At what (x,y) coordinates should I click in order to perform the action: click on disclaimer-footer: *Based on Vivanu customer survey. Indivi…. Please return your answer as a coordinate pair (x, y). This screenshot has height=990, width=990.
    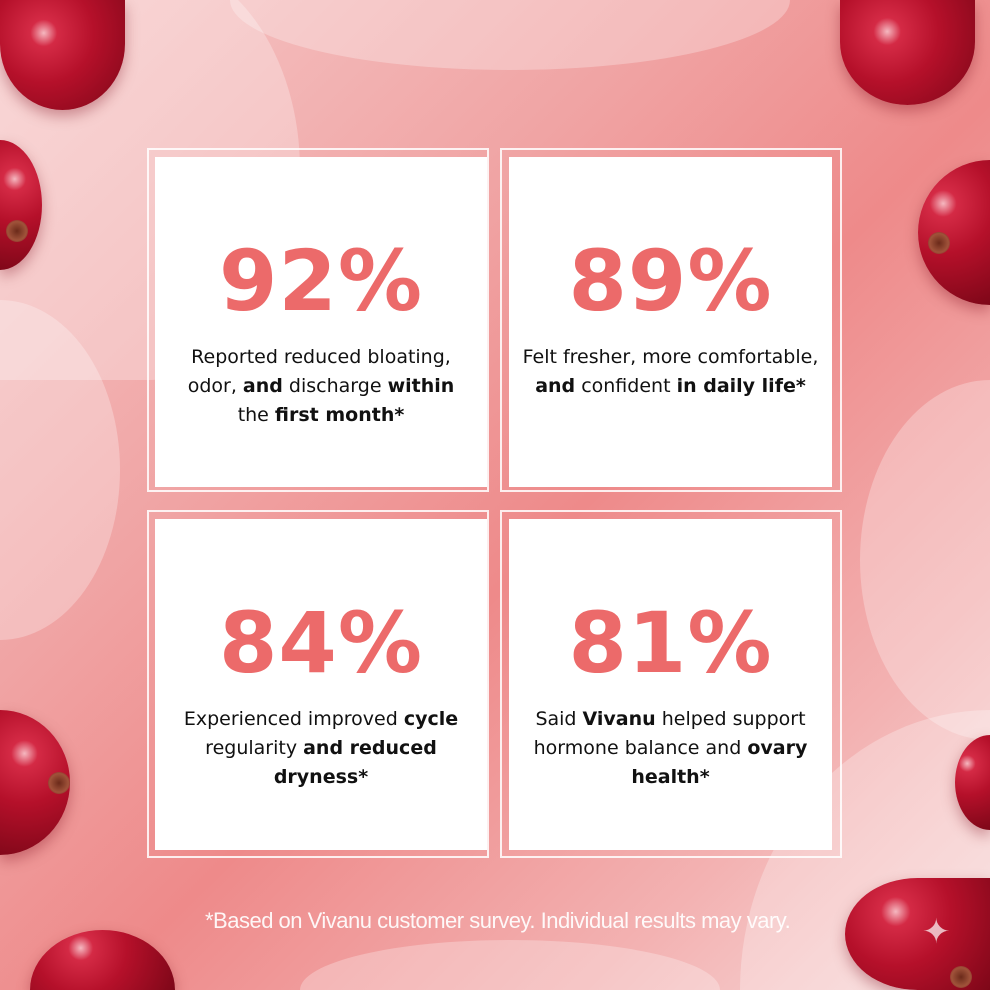
    Looking at the image, I should click on (498, 920).